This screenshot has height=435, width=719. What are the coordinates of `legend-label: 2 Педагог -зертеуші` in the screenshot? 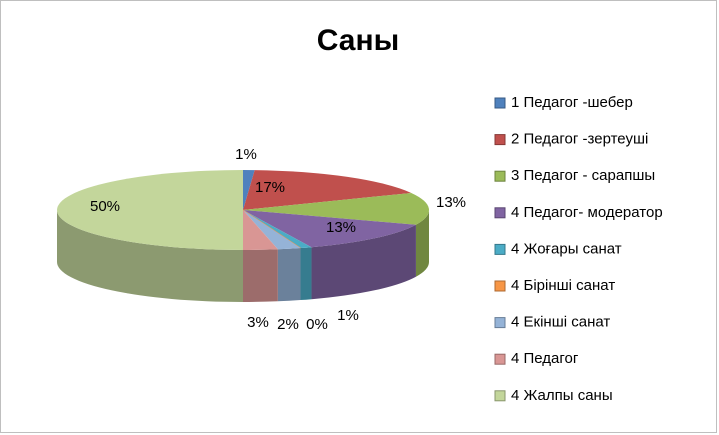 It's located at (579, 139).